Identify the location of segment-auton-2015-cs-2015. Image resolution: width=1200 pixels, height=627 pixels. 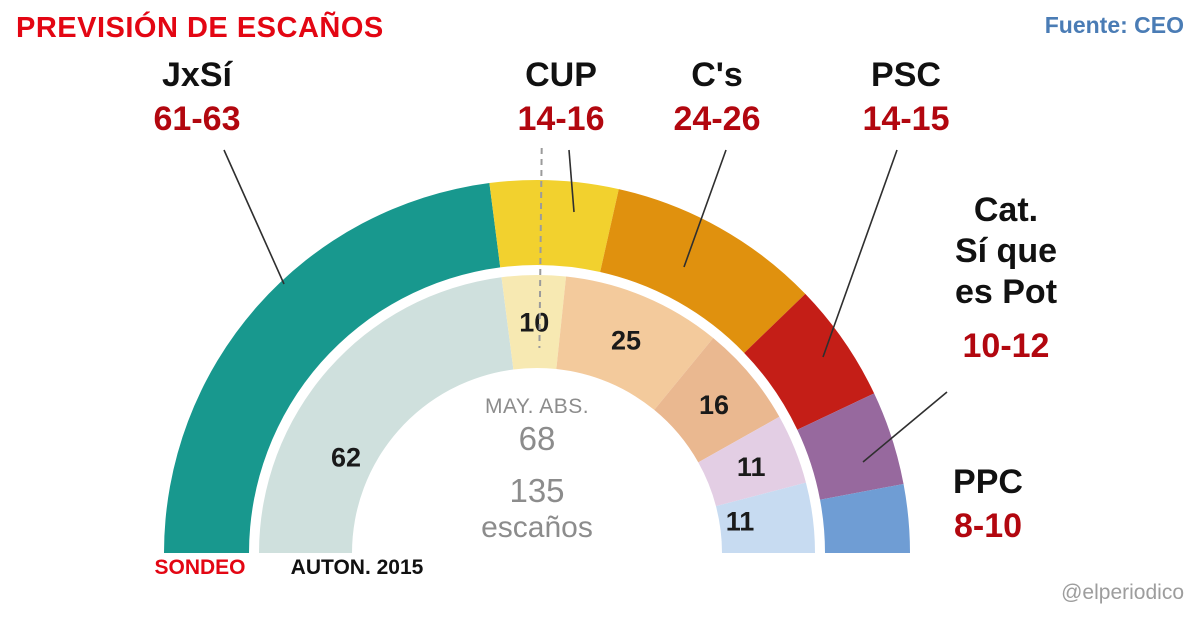
(635, 343).